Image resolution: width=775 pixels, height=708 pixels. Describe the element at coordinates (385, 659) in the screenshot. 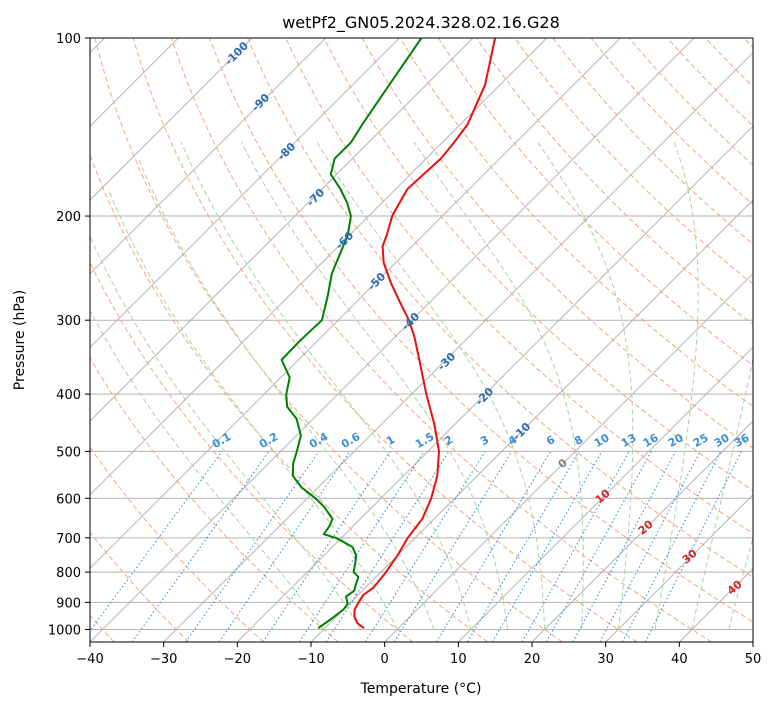

I see `x-tick-label: 0` at that location.